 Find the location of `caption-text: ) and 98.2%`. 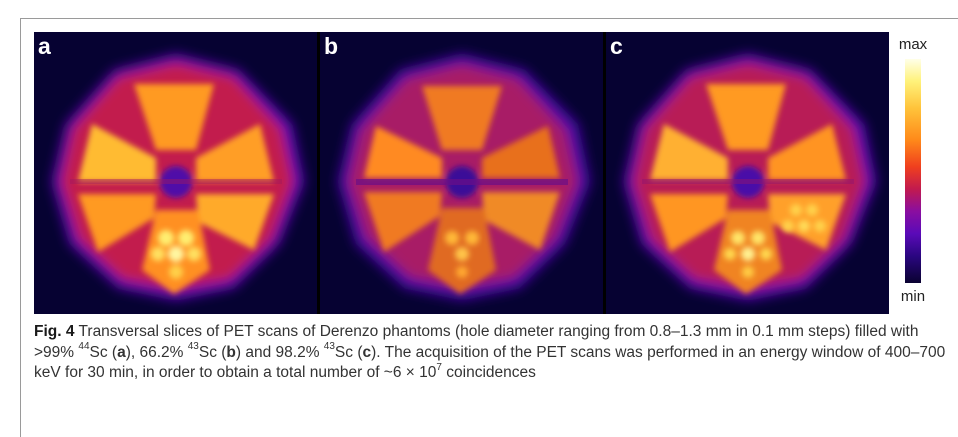

caption-text: ) and 98.2% is located at coordinates (279, 352).